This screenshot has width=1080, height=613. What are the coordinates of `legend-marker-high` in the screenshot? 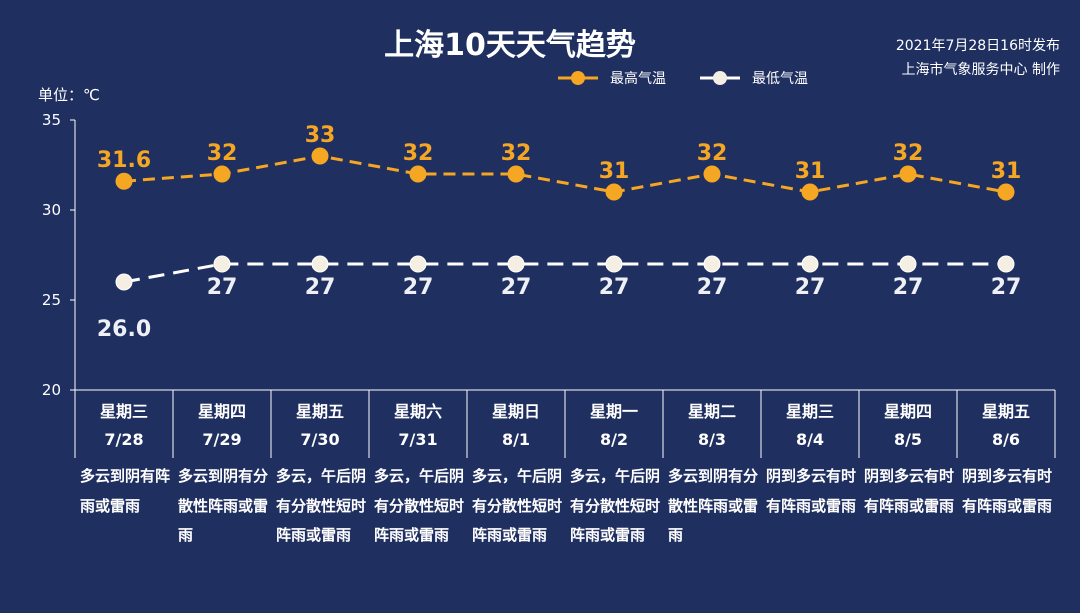 It's located at (578, 78).